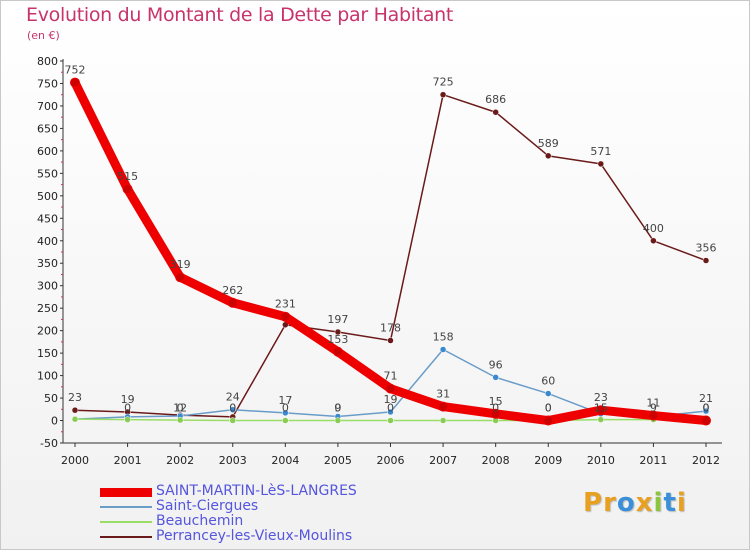  I want to click on x-tick-label: 2008, so click(496, 460).